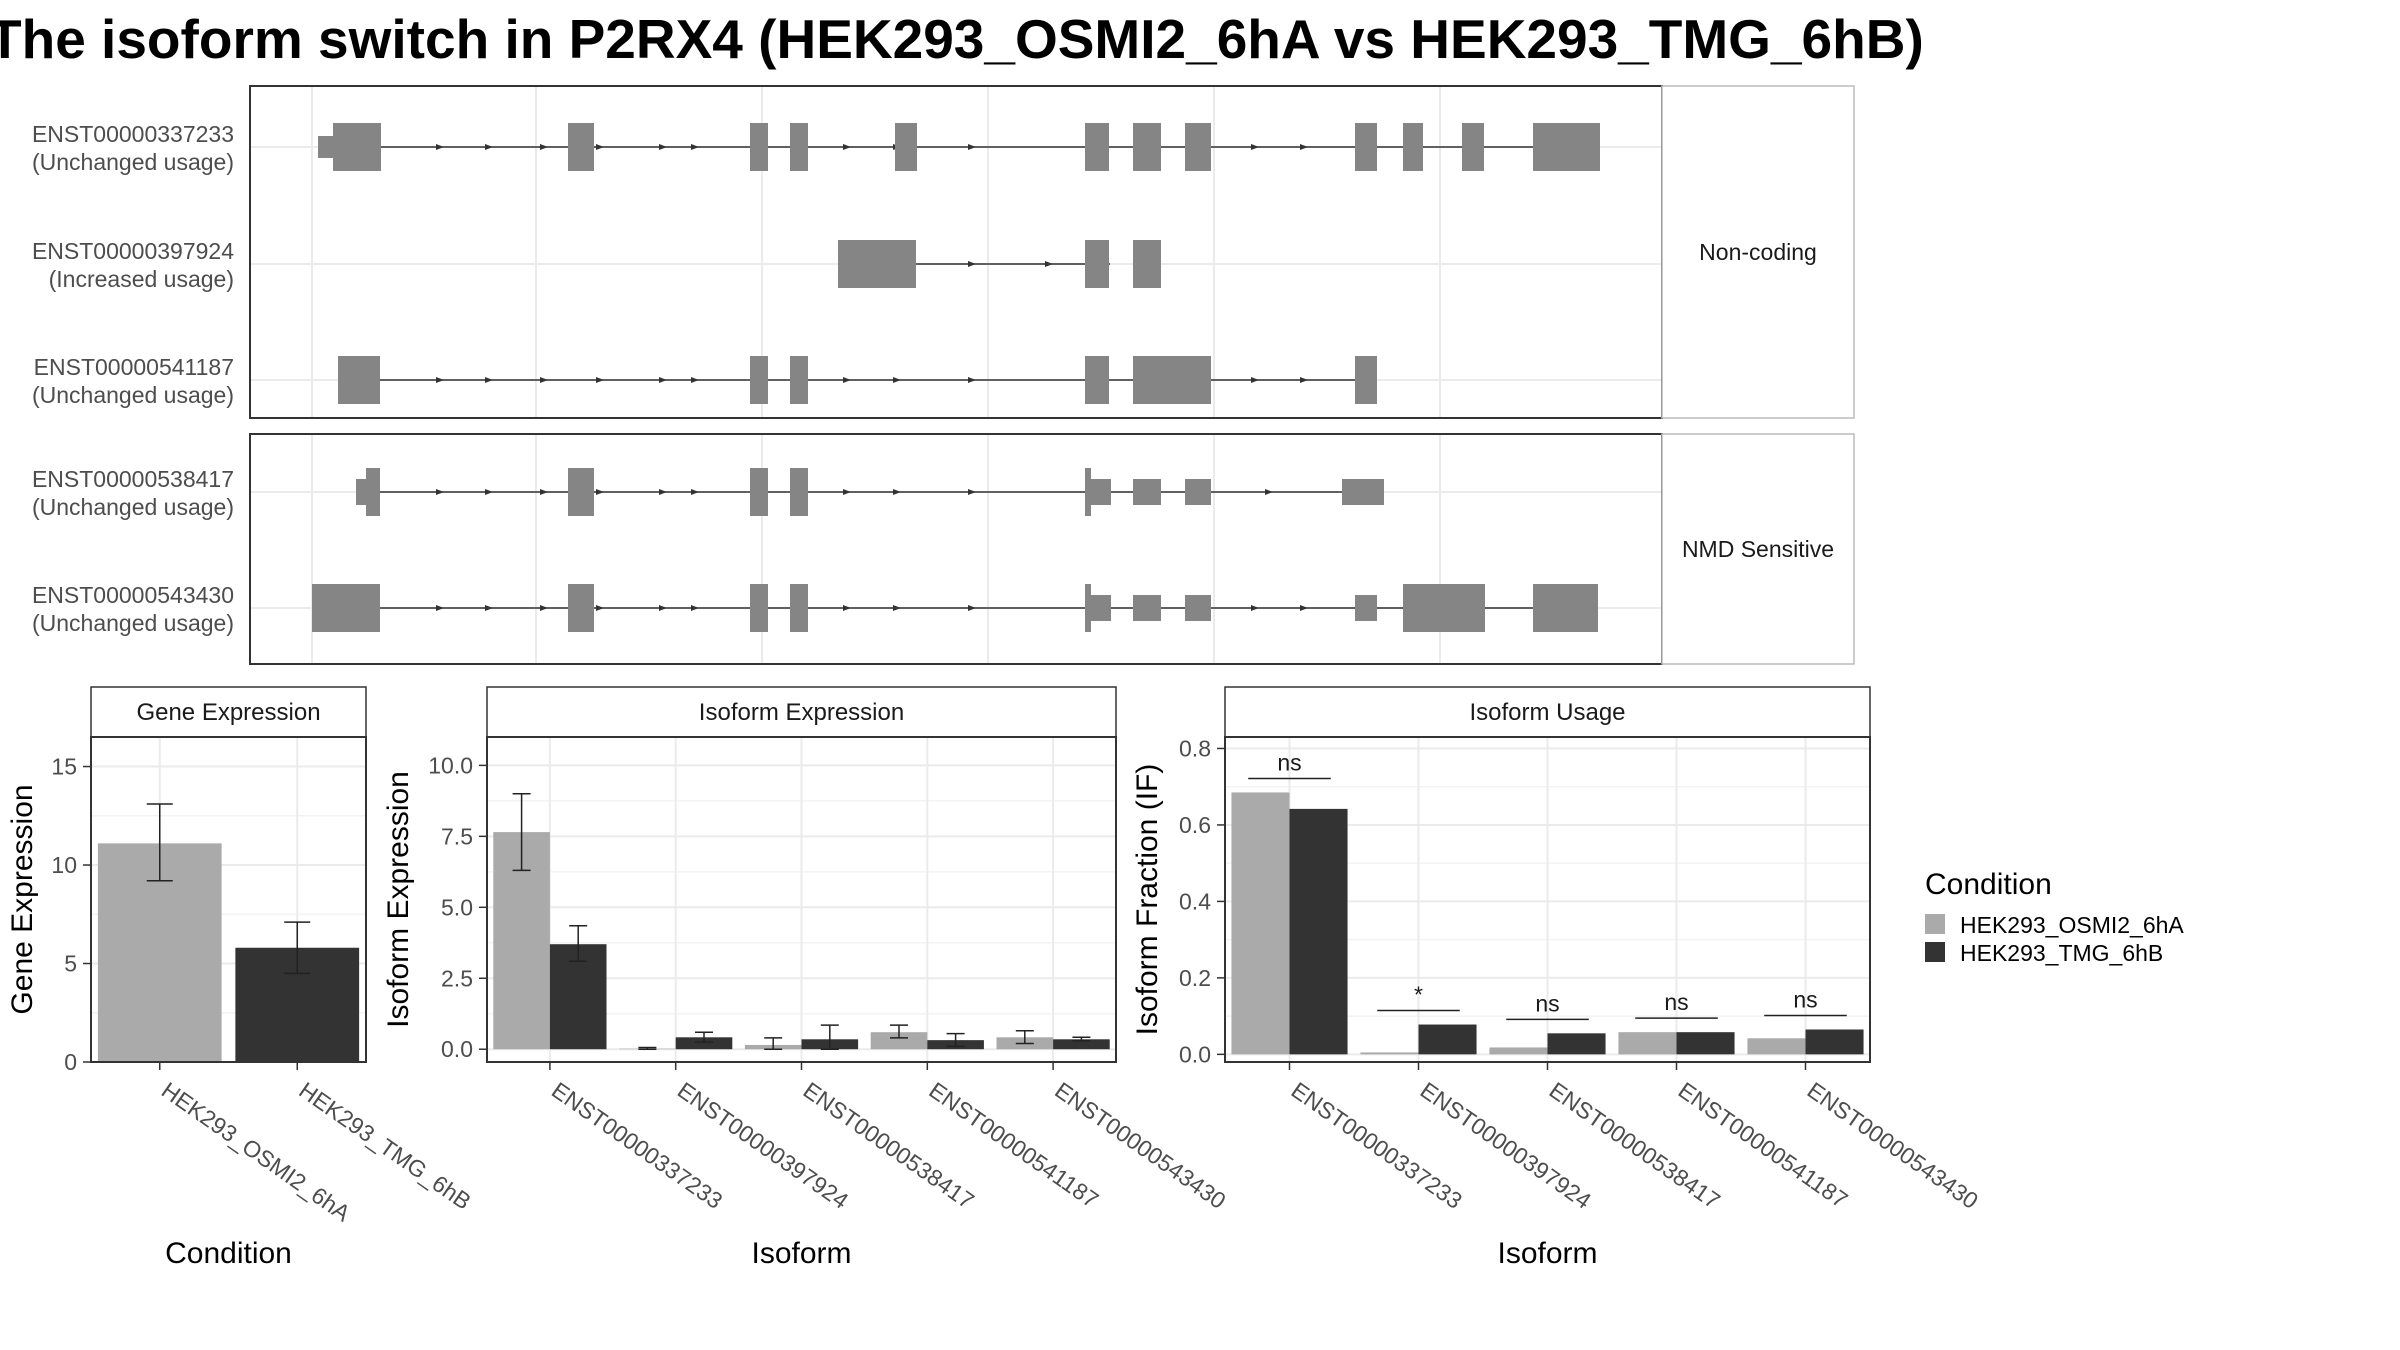  I want to click on y-tick-label: 5, so click(70, 964).